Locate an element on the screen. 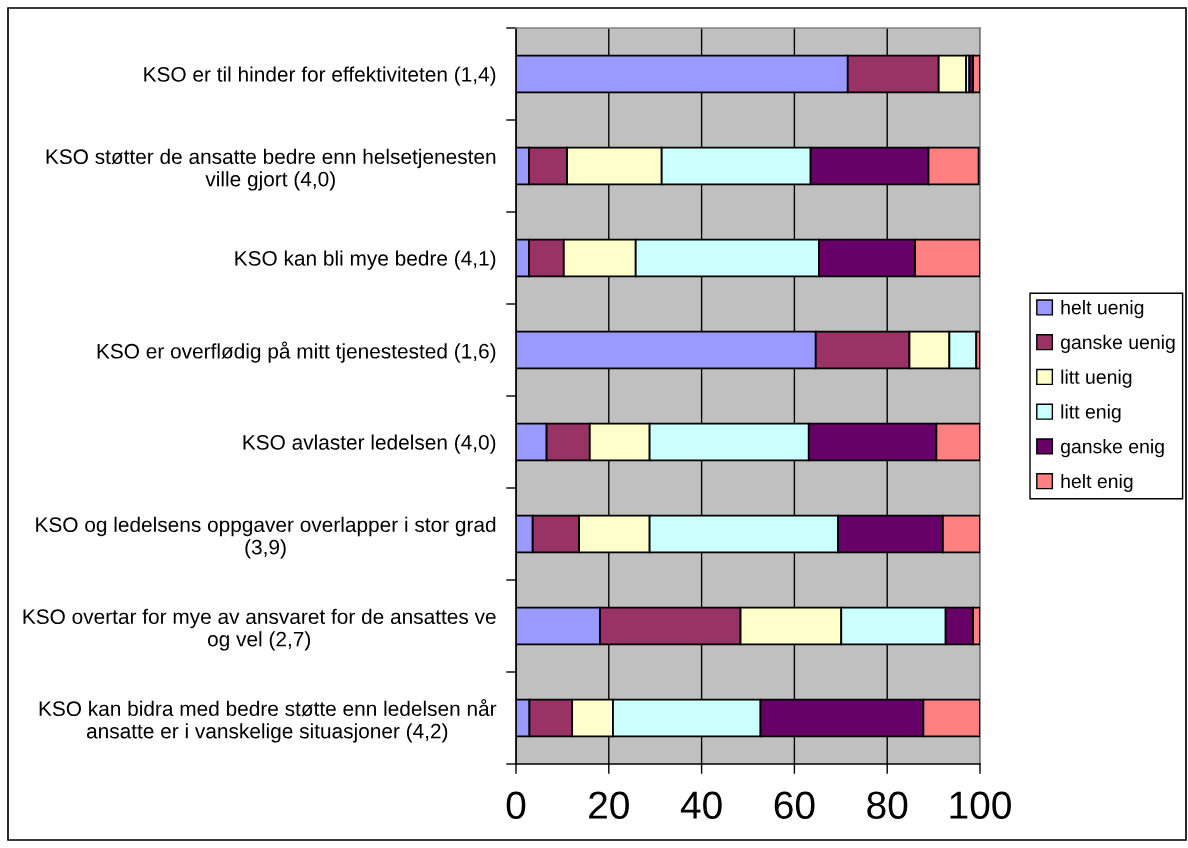 This screenshot has height=848, width=1188. x-tick-label: 100 is located at coordinates (980, 805).